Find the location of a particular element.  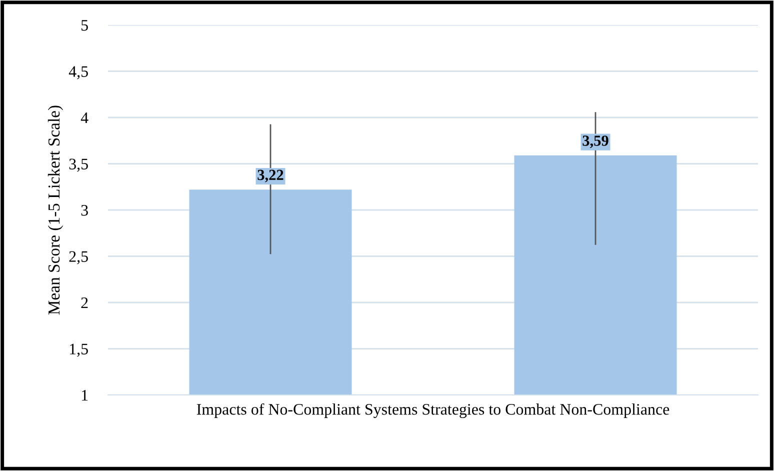

y-tick-label: 1,5 is located at coordinates (79, 350).